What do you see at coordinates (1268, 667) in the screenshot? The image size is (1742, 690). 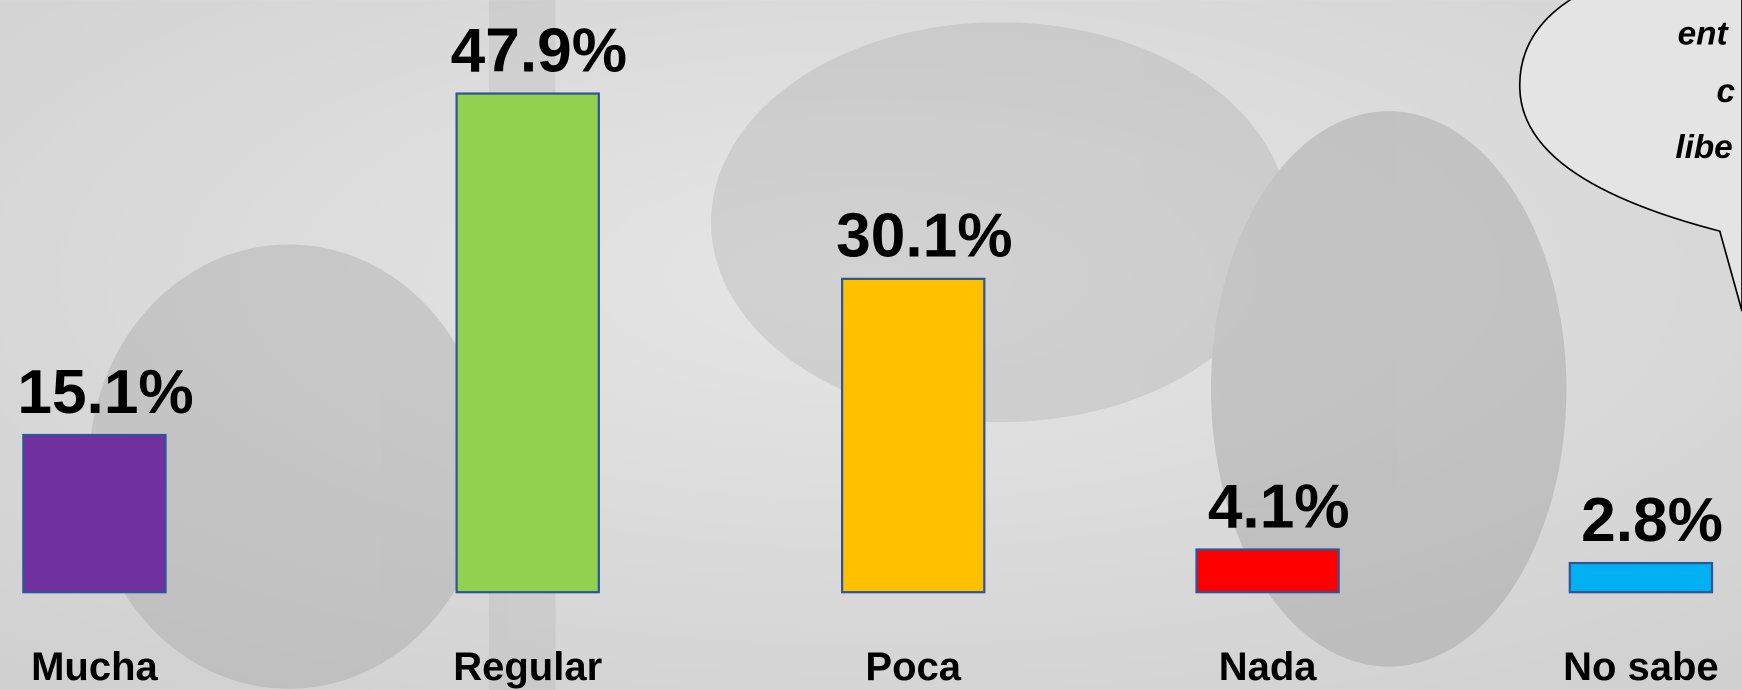 I see `category-label: Nada` at bounding box center [1268, 667].